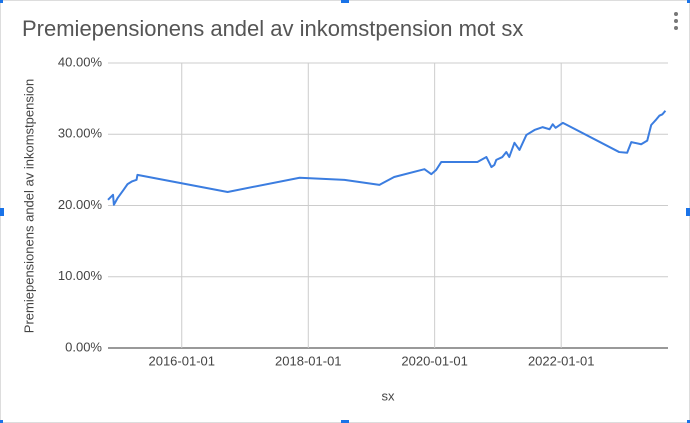 This screenshot has width=690, height=423. What do you see at coordinates (83, 346) in the screenshot?
I see `y-tick-label: 0.00%` at bounding box center [83, 346].